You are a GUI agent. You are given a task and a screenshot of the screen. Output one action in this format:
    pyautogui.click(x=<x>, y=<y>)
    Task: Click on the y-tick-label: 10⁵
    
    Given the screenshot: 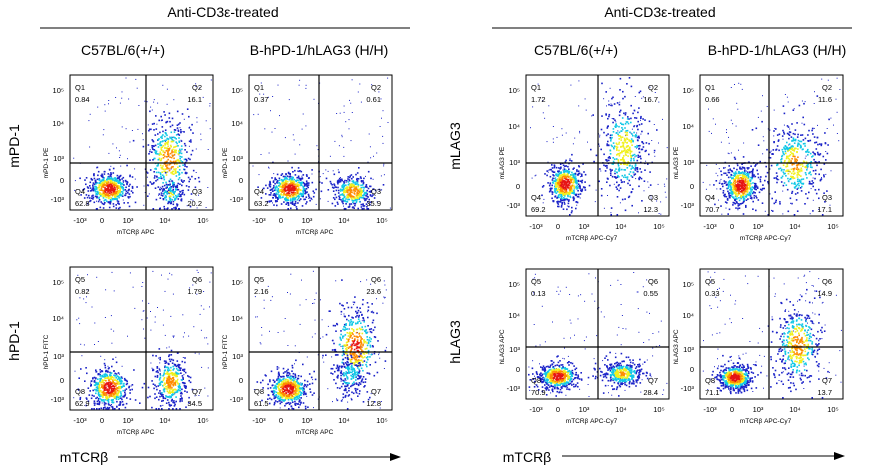 What is the action you would take?
    pyautogui.click(x=58, y=90)
    